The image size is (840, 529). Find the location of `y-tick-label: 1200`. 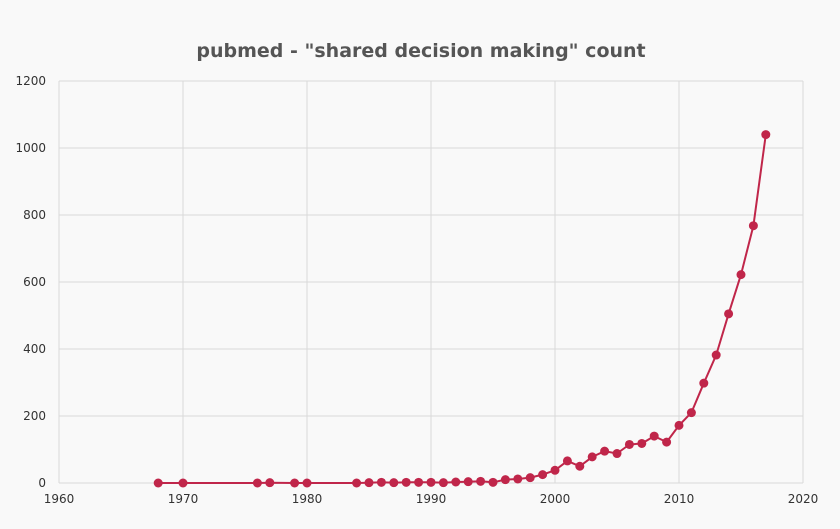

y-tick-label: 1200 is located at coordinates (30, 81).